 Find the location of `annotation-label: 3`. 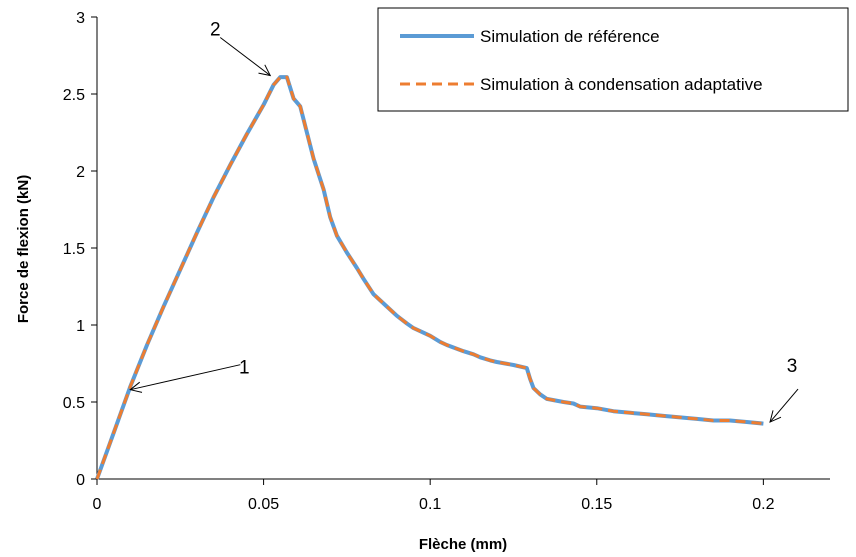

annotation-label: 3 is located at coordinates (792, 366).